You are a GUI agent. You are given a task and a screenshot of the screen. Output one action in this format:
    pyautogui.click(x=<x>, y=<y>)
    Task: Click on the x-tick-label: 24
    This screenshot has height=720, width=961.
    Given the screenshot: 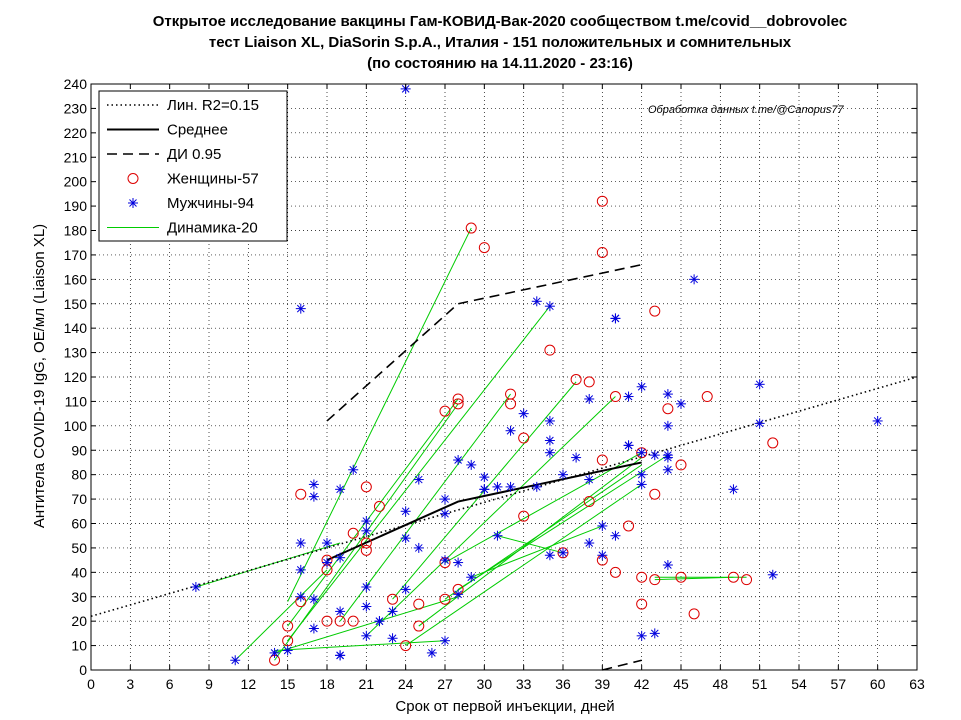 What is the action you would take?
    pyautogui.click(x=406, y=684)
    